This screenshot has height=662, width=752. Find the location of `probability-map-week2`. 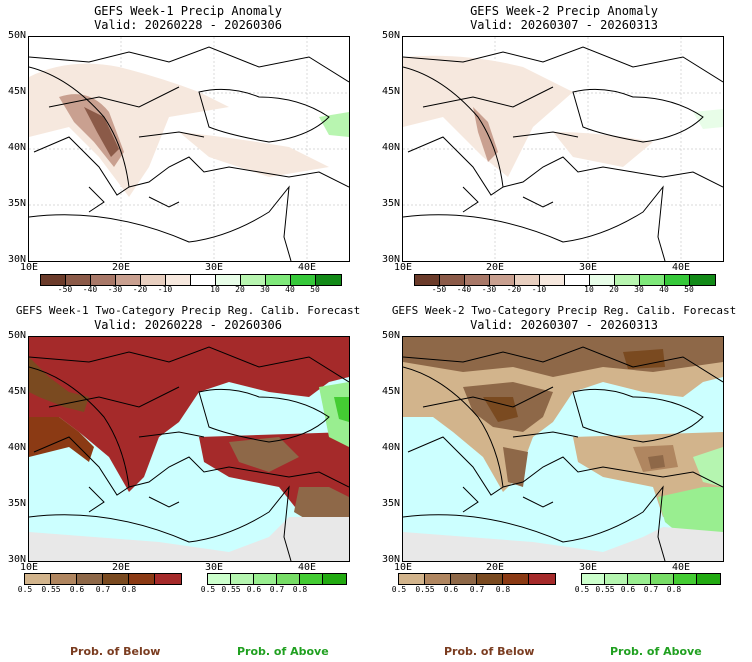

probability-map-week2 is located at coordinates (563, 449).